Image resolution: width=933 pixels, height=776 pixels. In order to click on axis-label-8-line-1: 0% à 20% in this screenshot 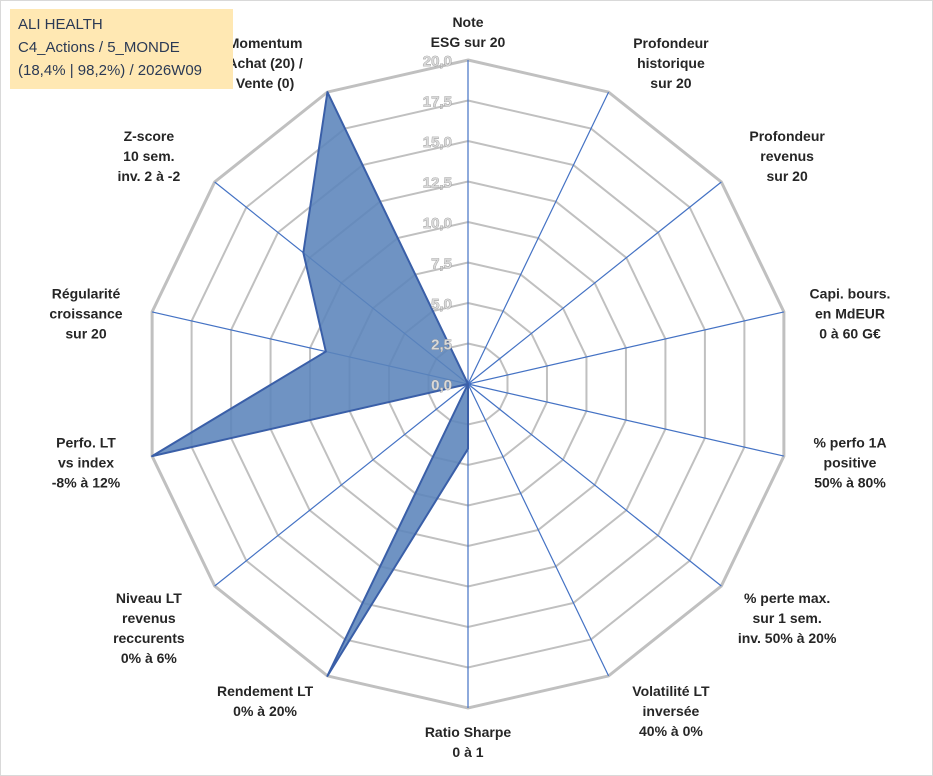, I will do `click(265, 711)`.